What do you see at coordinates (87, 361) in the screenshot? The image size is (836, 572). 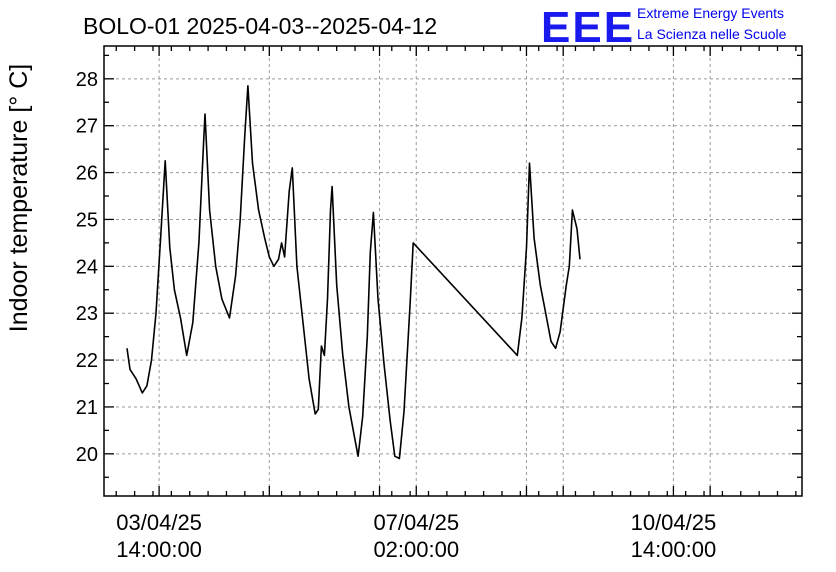 I see `y-tick-label: 22` at bounding box center [87, 361].